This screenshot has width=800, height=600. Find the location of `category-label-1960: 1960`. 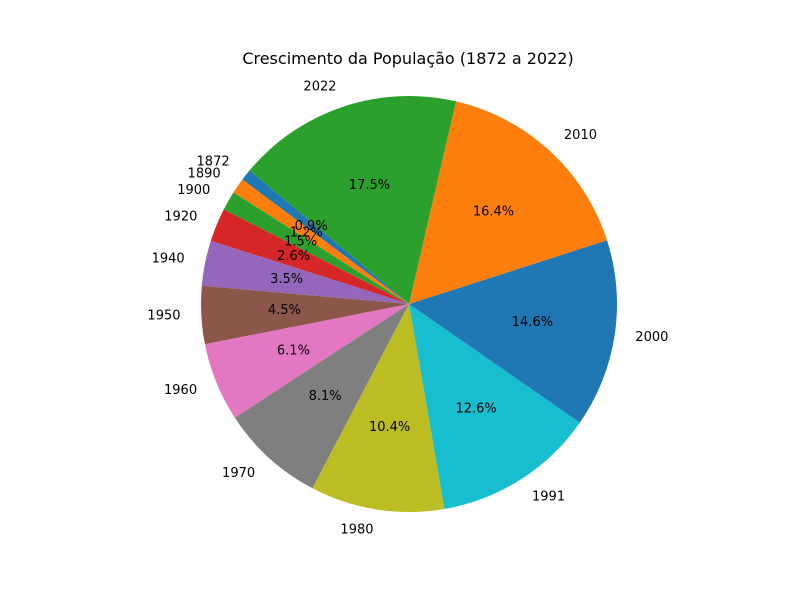

category-label-1960: 1960 is located at coordinates (180, 390).